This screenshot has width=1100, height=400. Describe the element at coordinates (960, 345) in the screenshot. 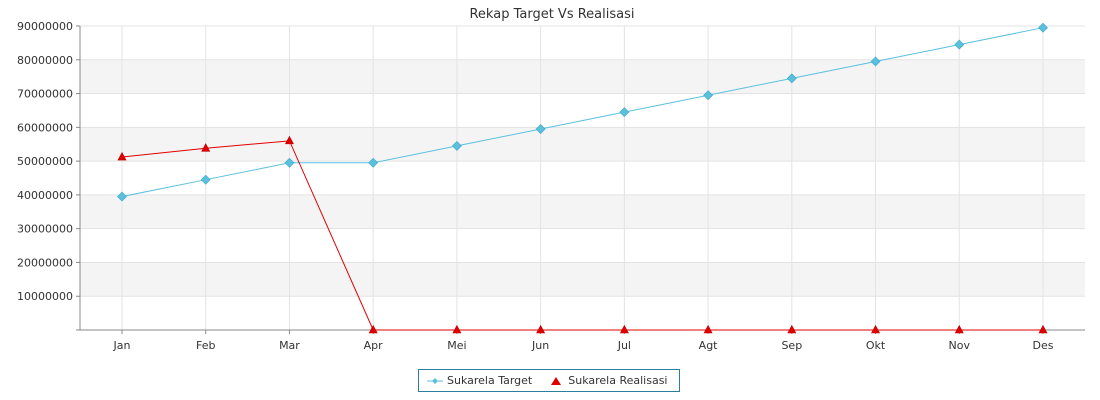

I see `x-tick-label: Nov` at that location.